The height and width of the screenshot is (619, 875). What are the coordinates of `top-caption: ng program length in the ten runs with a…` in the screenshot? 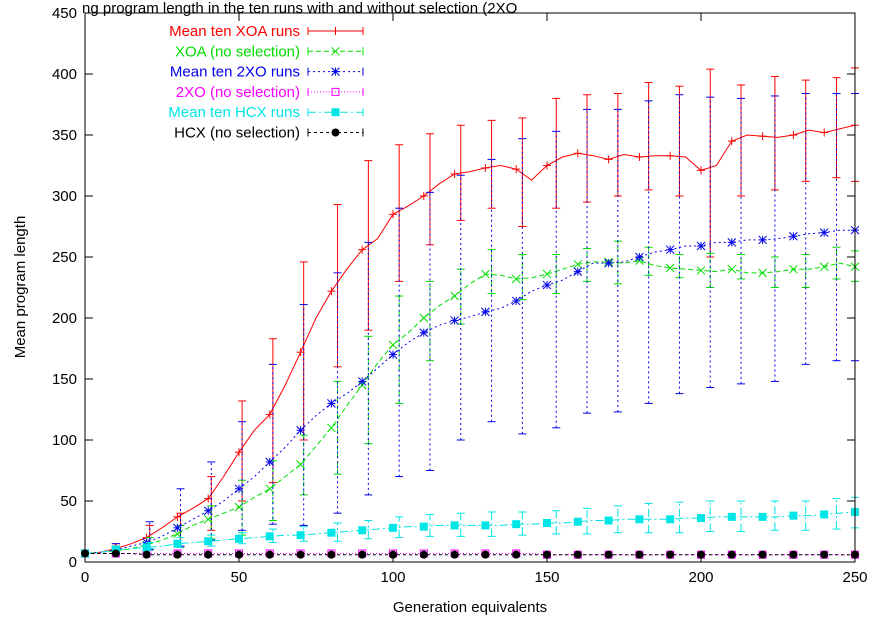 It's located at (299, 8).